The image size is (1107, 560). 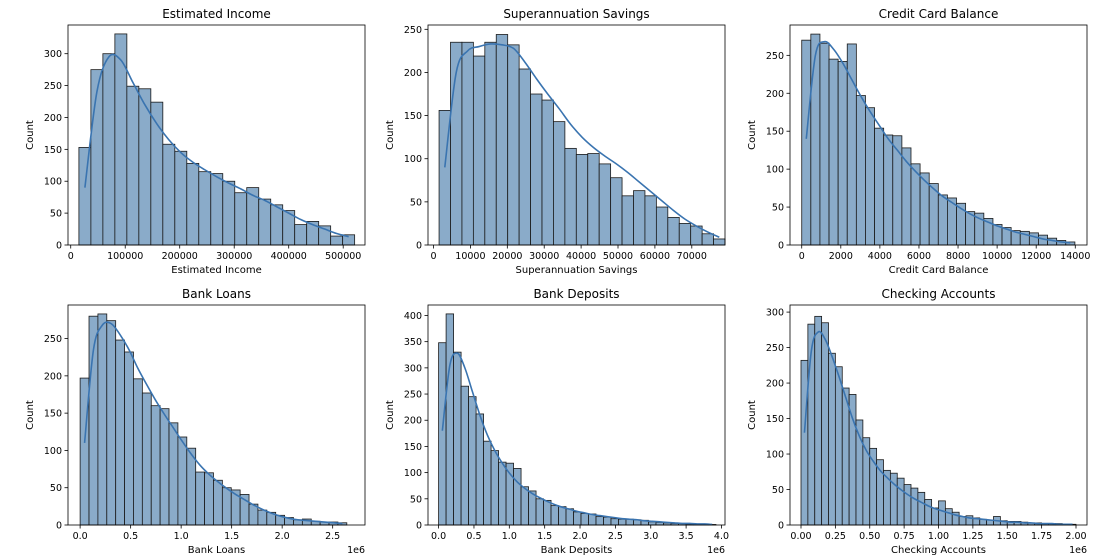 I want to click on x-tick-label: 2.0, so click(x=282, y=536).